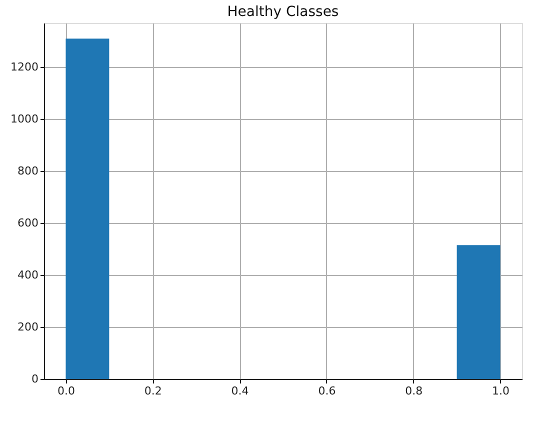 The image size is (553, 441). Describe the element at coordinates (28, 327) in the screenshot. I see `y-tick-label: 200` at that location.